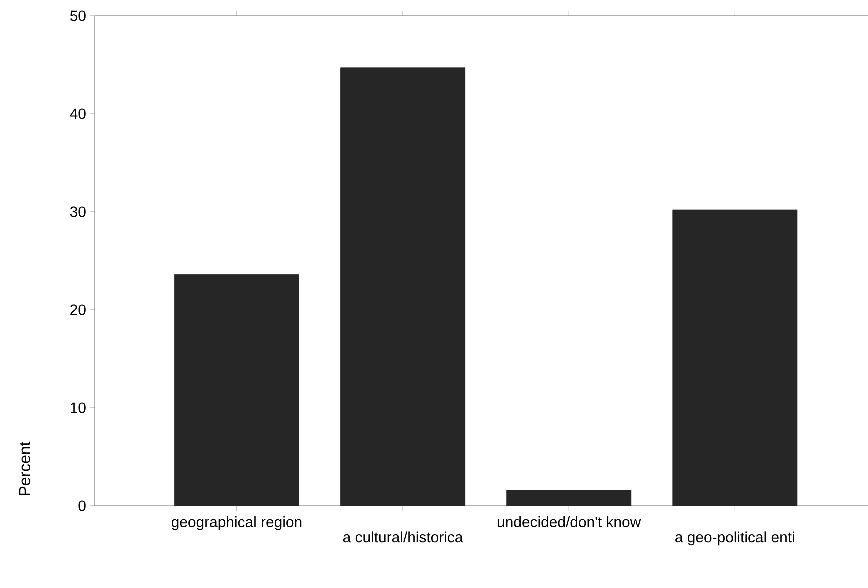  Describe the element at coordinates (735, 539) in the screenshot. I see `x-tick-label: a geo-political enti` at that location.